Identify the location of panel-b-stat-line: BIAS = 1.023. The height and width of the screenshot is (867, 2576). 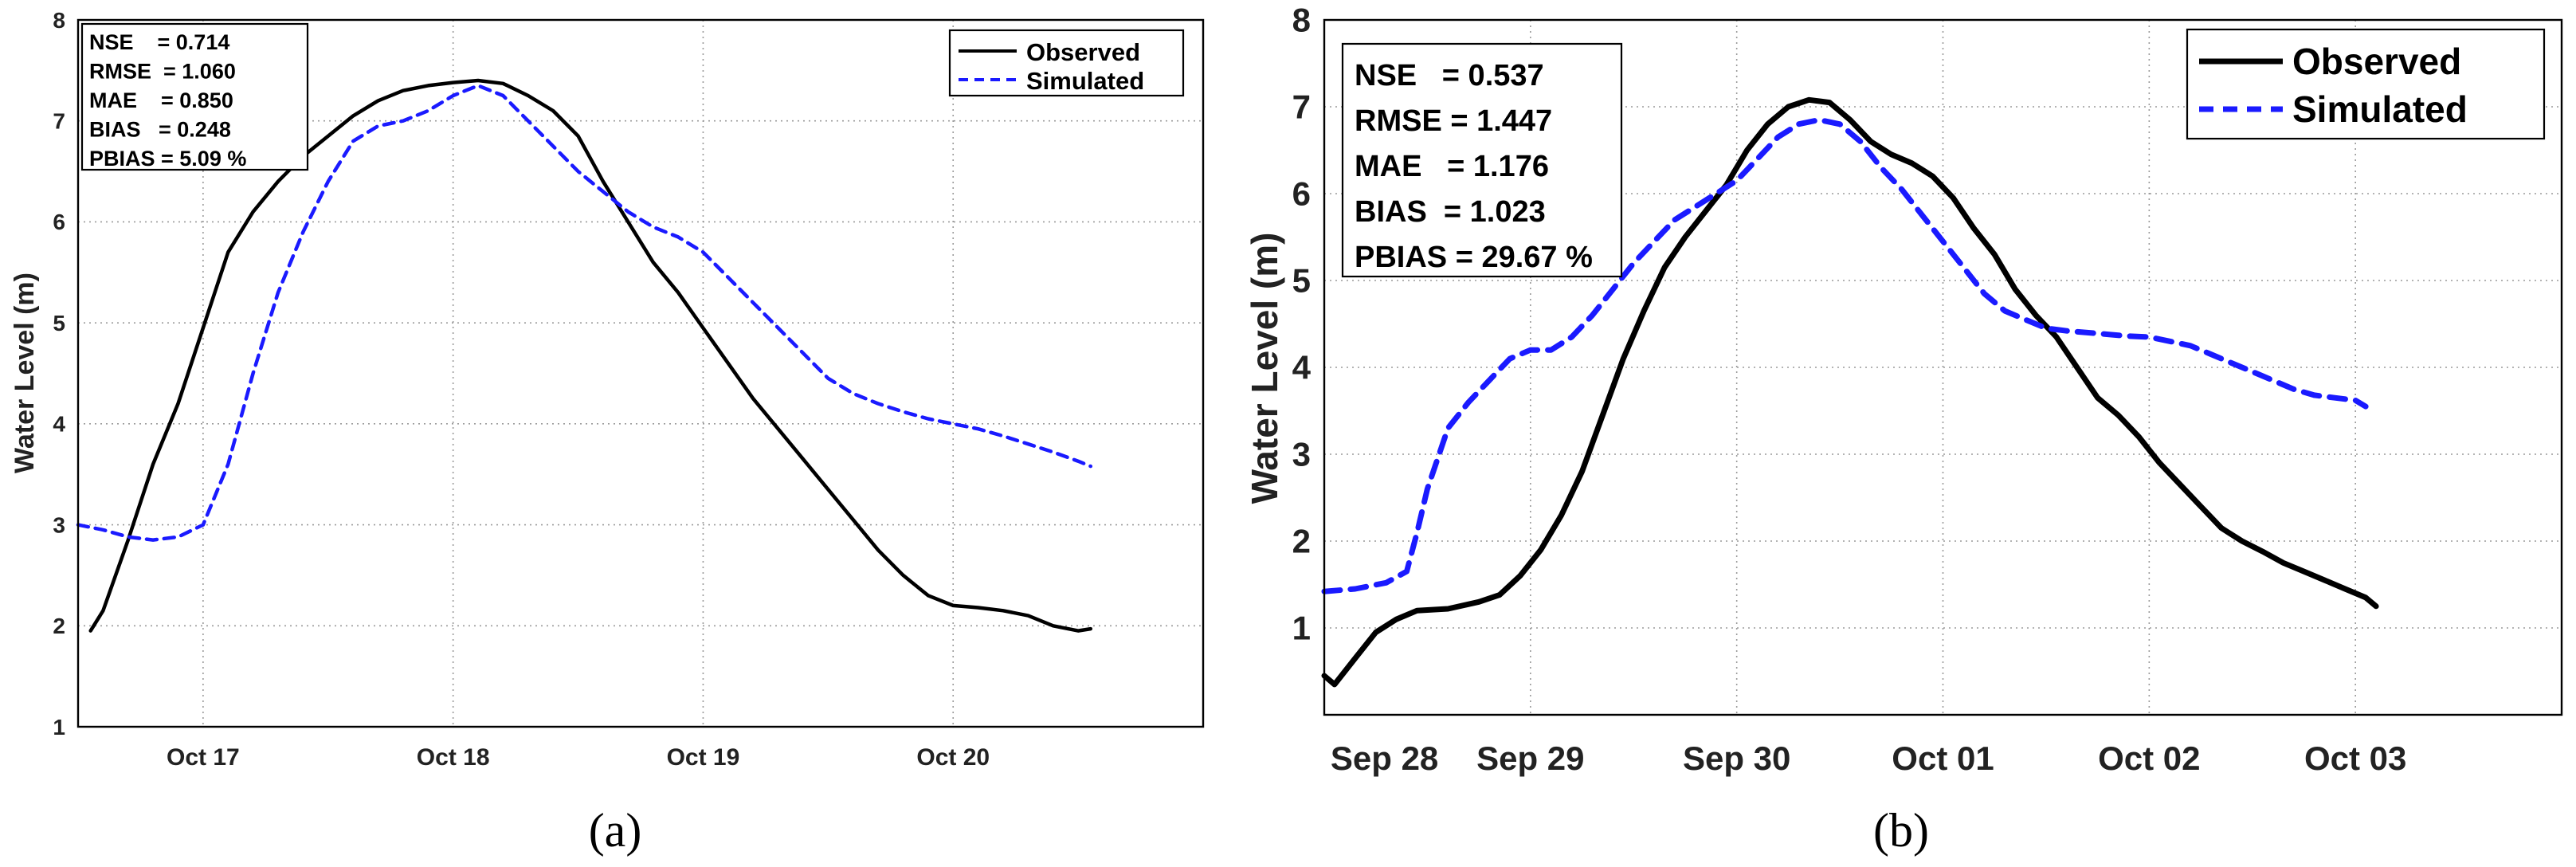
(1450, 212).